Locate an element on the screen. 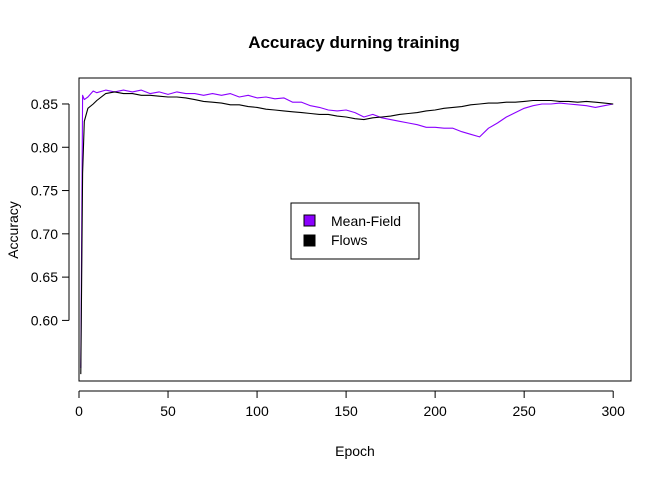 This screenshot has width=672, height=480. chart-title: Accuracy durning training is located at coordinates (354, 42).